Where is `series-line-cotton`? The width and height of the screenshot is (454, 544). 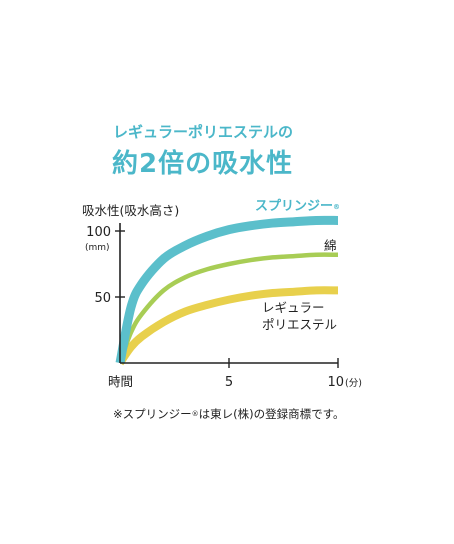 series-line-cotton is located at coordinates (228, 308).